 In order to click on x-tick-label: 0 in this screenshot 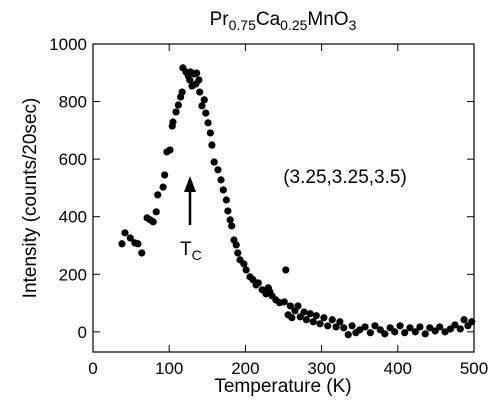, I will do `click(92, 368)`.